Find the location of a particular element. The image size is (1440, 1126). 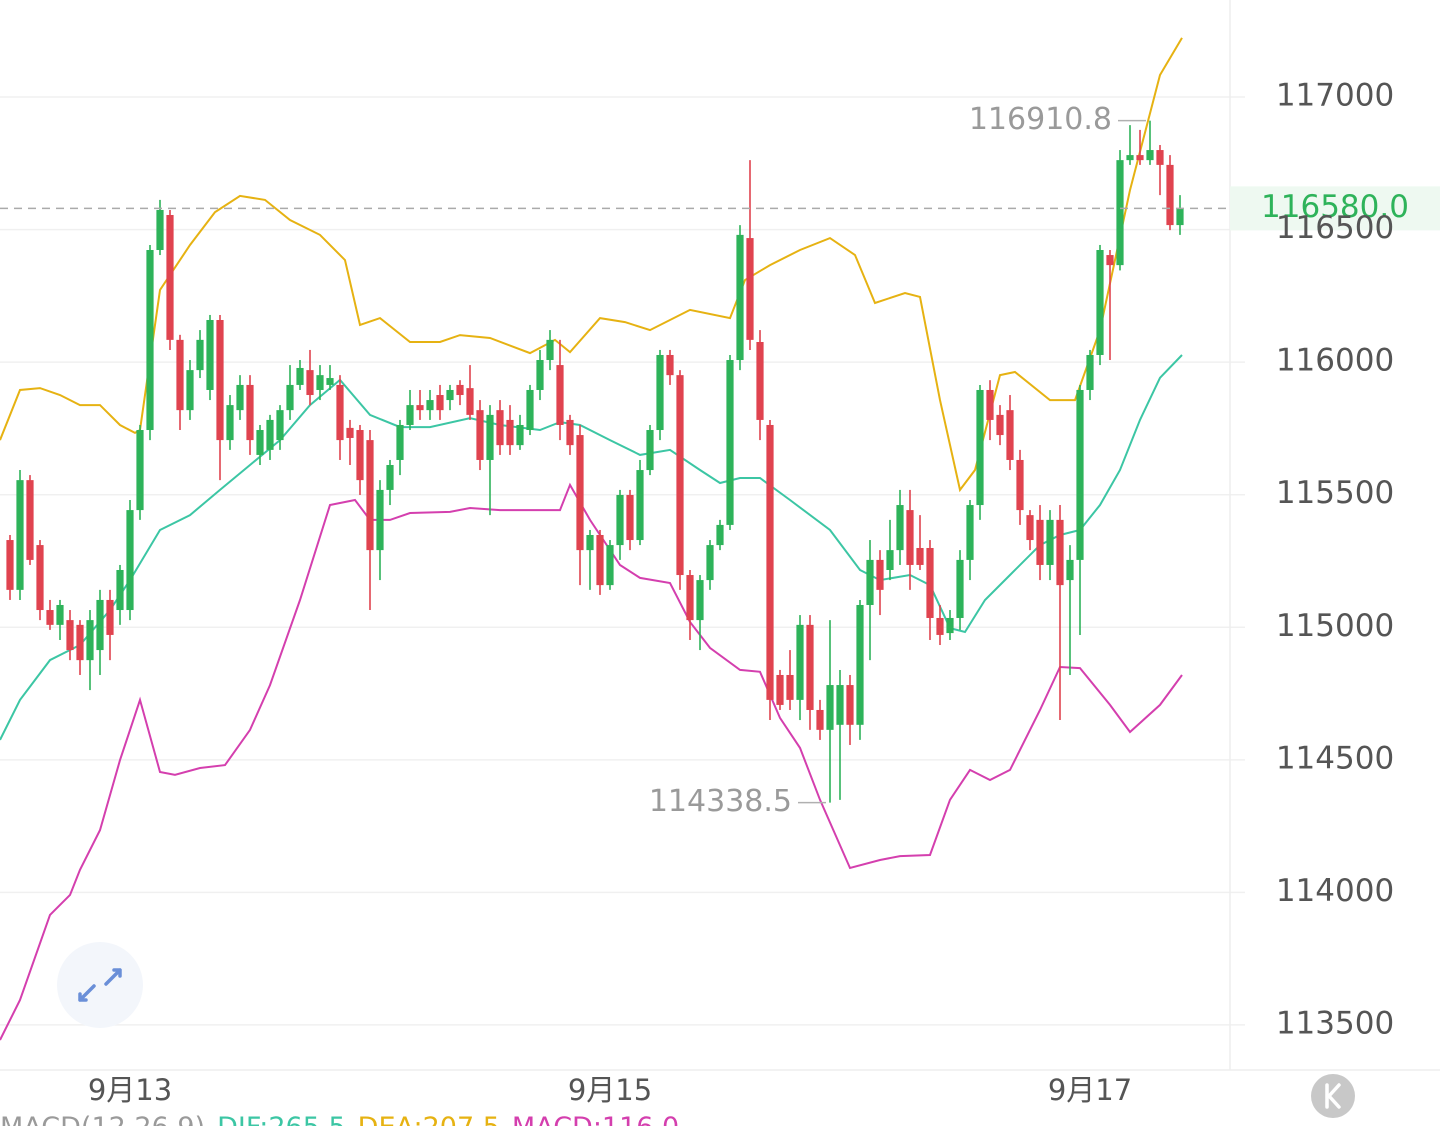

y-tick-label: 116500 is located at coordinates (1335, 228).